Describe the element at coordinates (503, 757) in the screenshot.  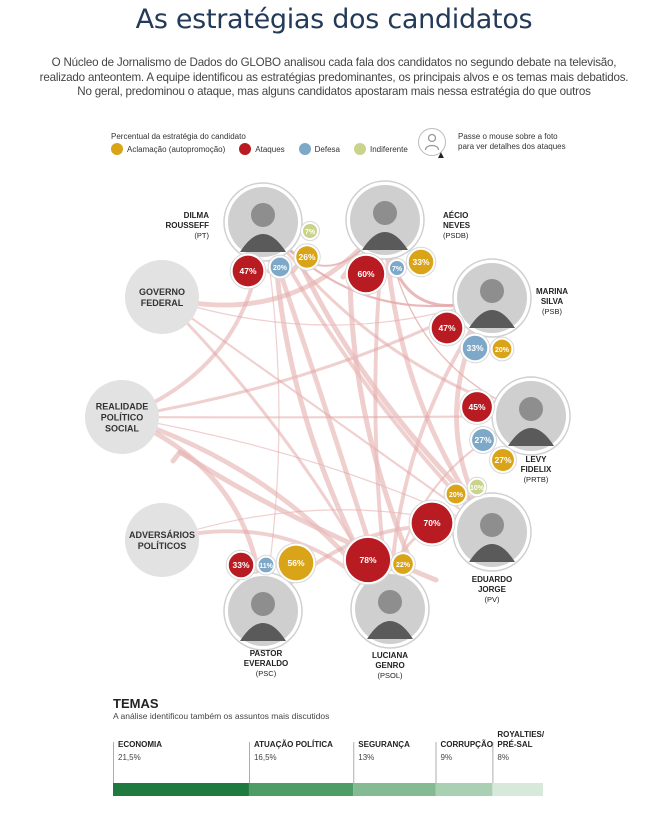
I see `temas-value: 8%` at that location.